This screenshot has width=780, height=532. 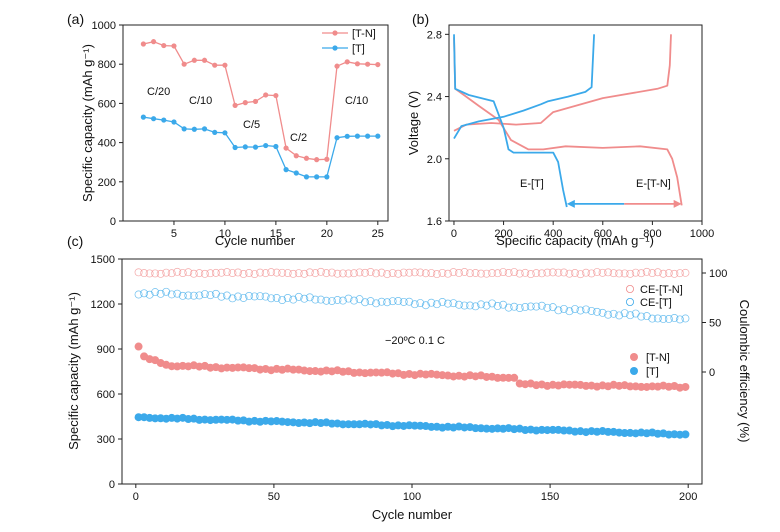 What do you see at coordinates (603, 234) in the screenshot?
I see `x-tick-label-b: 600` at bounding box center [603, 234].